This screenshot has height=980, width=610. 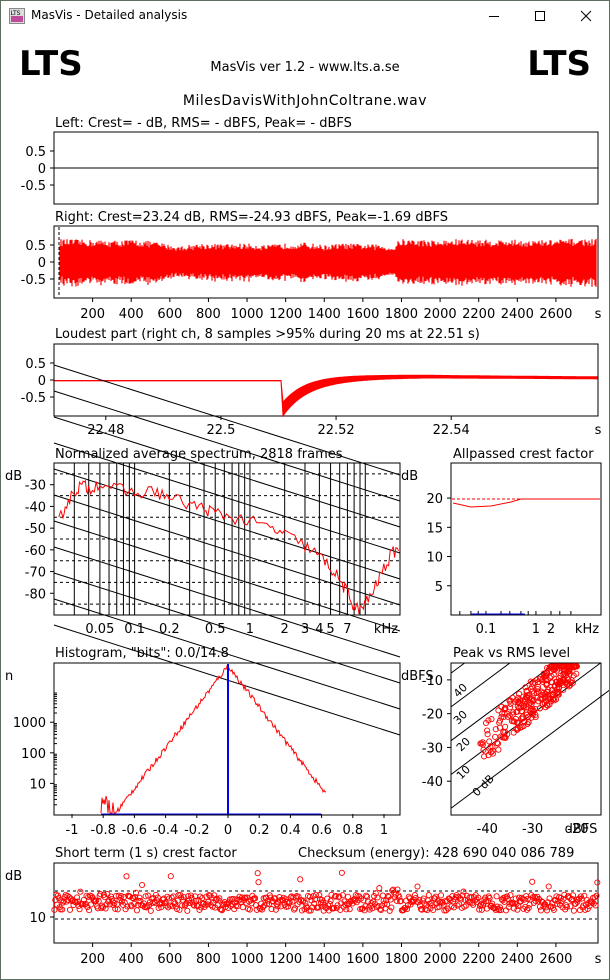 I want to click on loudest-part-xtick-label: s, so click(x=598, y=430).